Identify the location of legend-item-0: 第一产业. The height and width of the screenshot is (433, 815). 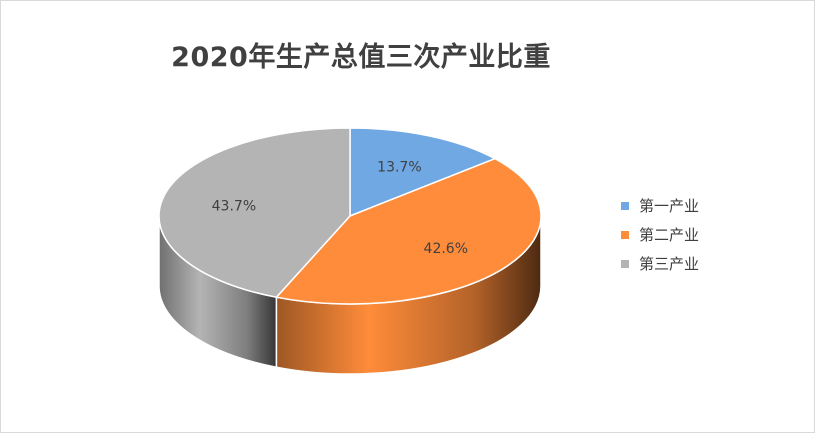
(660, 205).